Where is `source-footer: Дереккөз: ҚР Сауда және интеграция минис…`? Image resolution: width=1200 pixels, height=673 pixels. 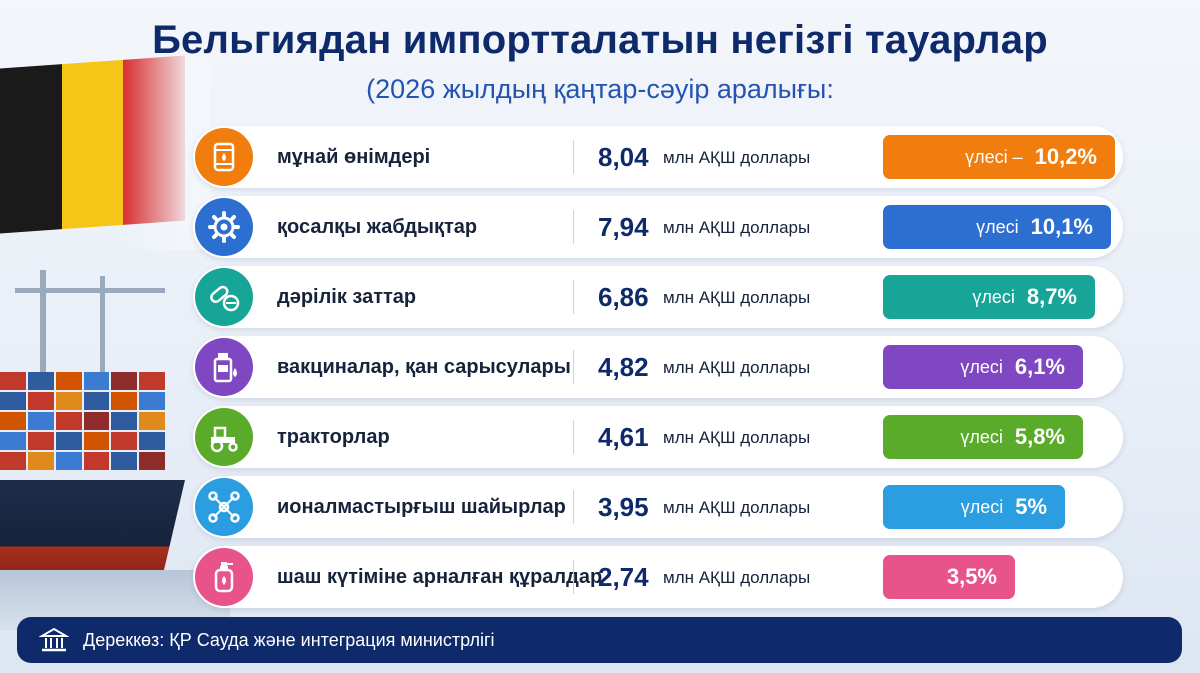
source-footer: Дереккөз: ҚР Сауда және интеграция минис… is located at coordinates (599, 640).